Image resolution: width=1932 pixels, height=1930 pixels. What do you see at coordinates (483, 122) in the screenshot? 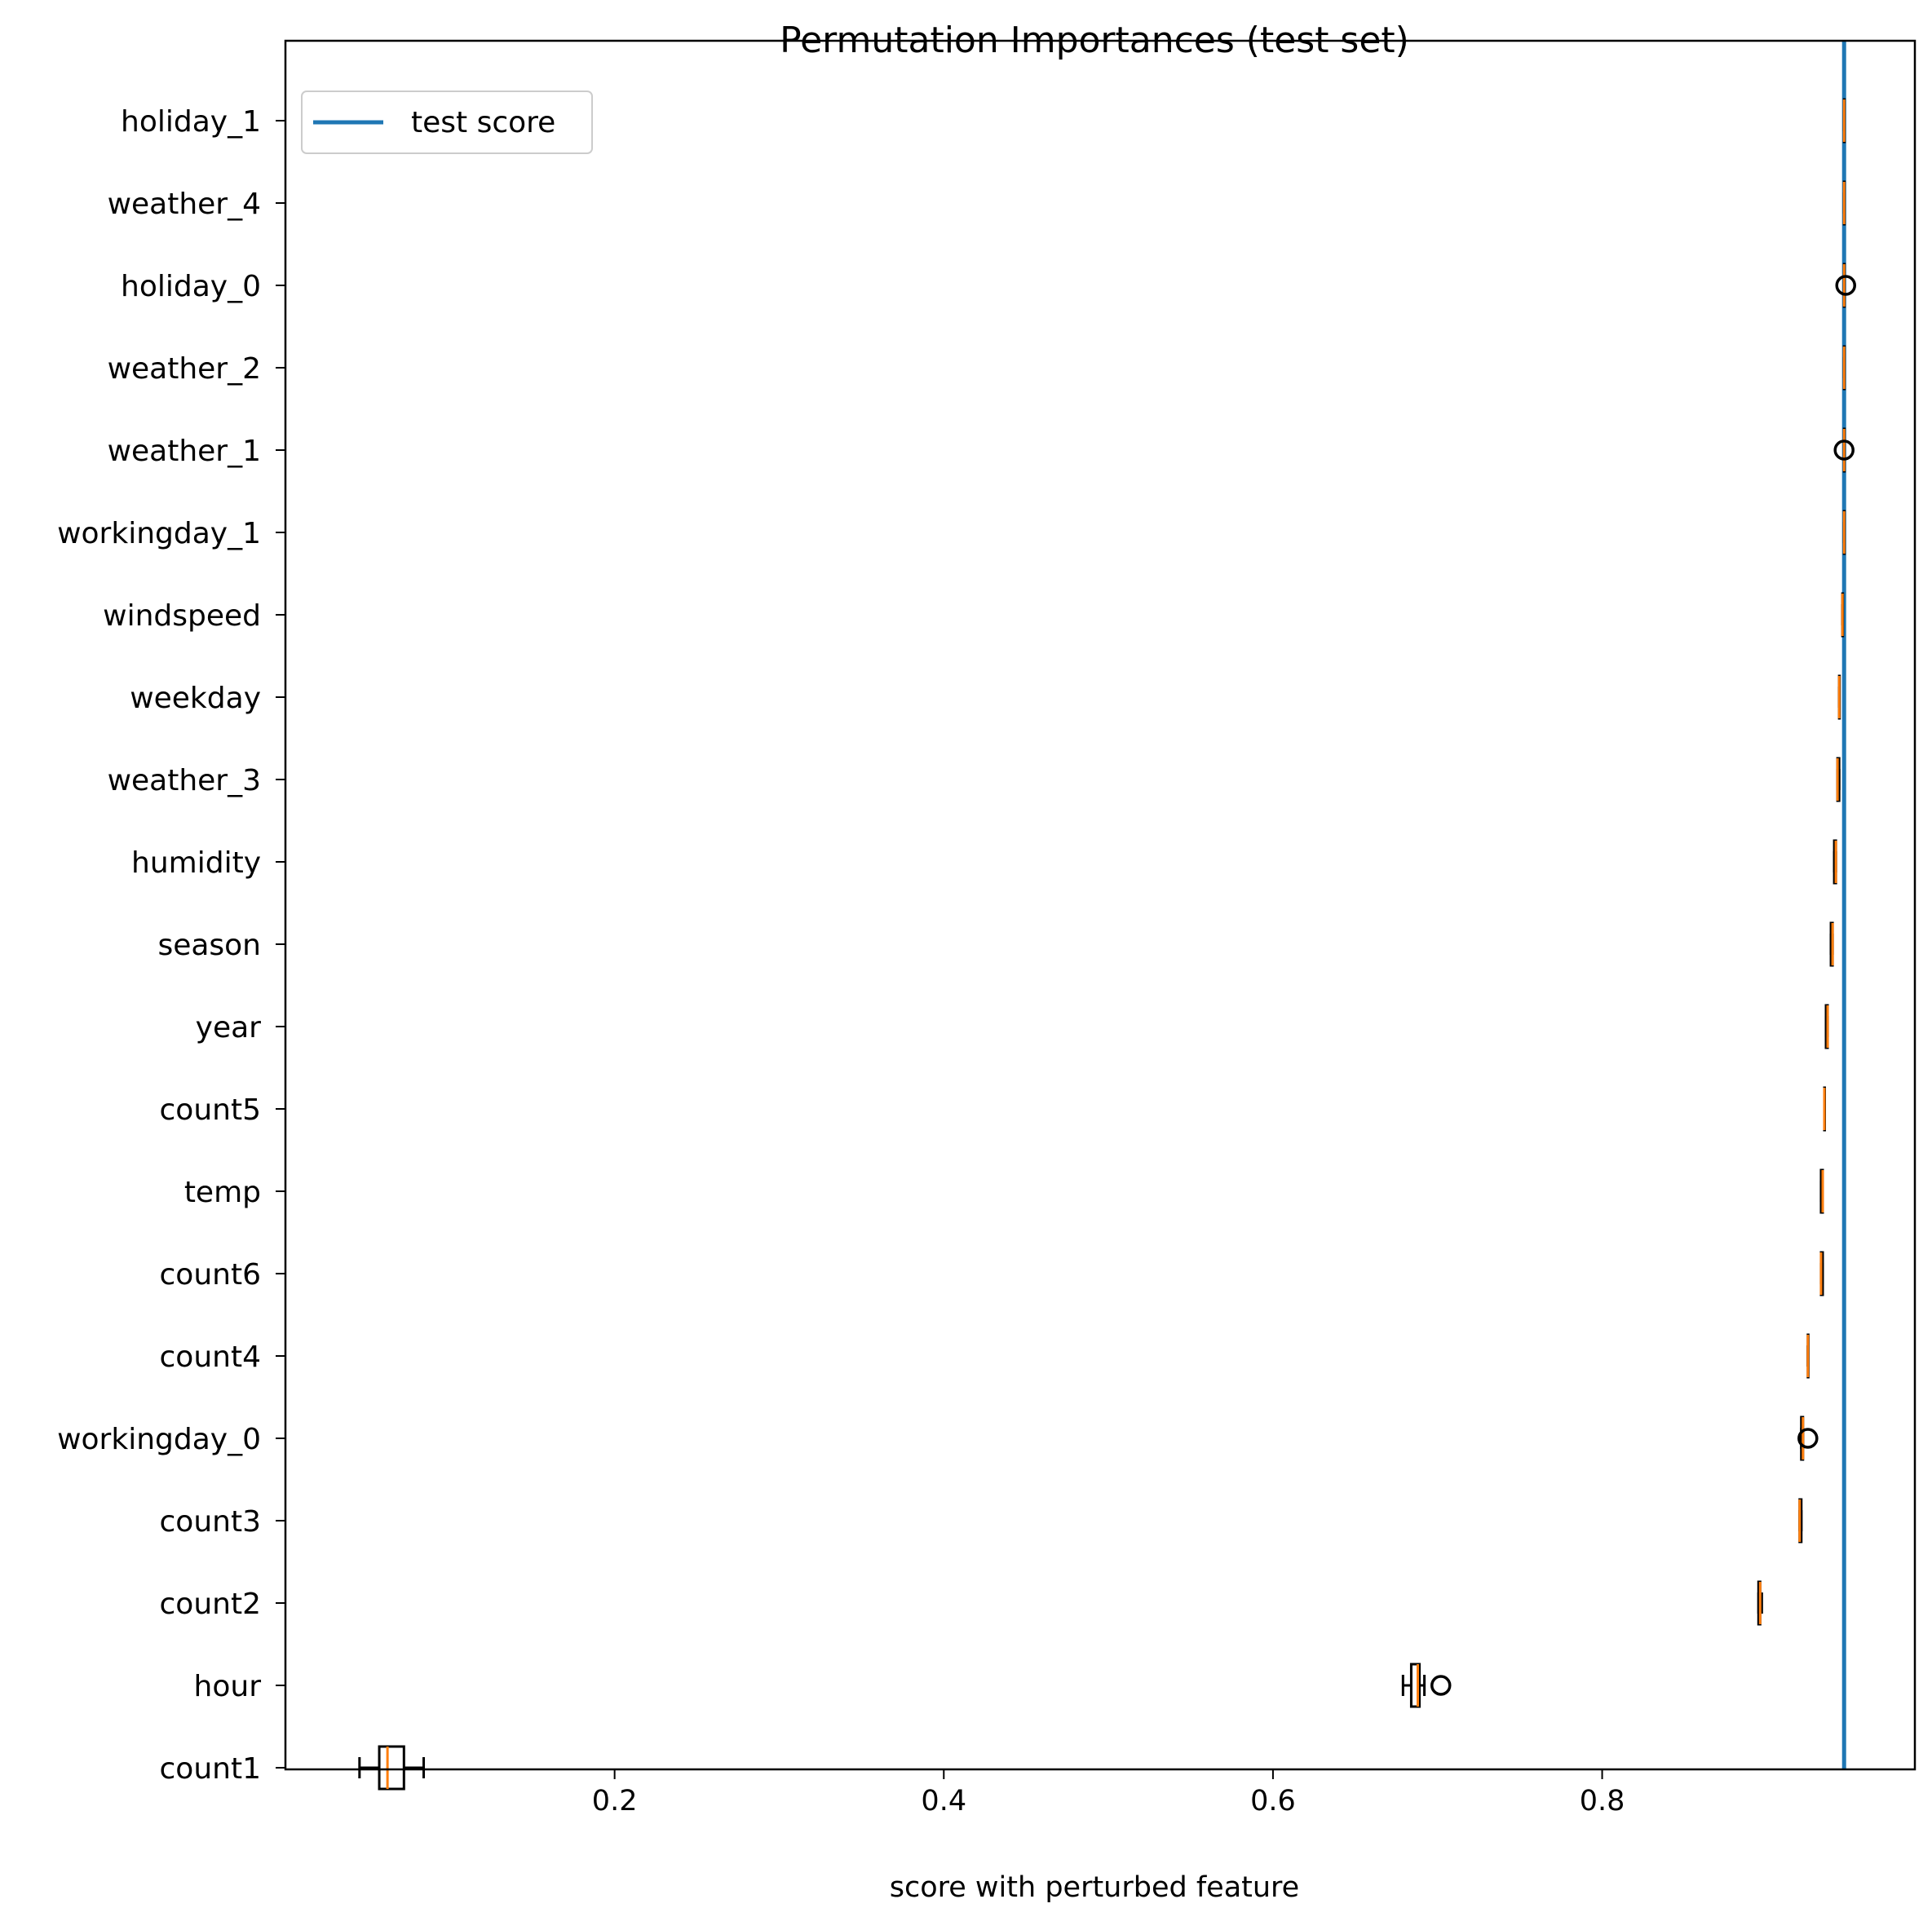
I see `legend-label-test-score: test score` at bounding box center [483, 122].